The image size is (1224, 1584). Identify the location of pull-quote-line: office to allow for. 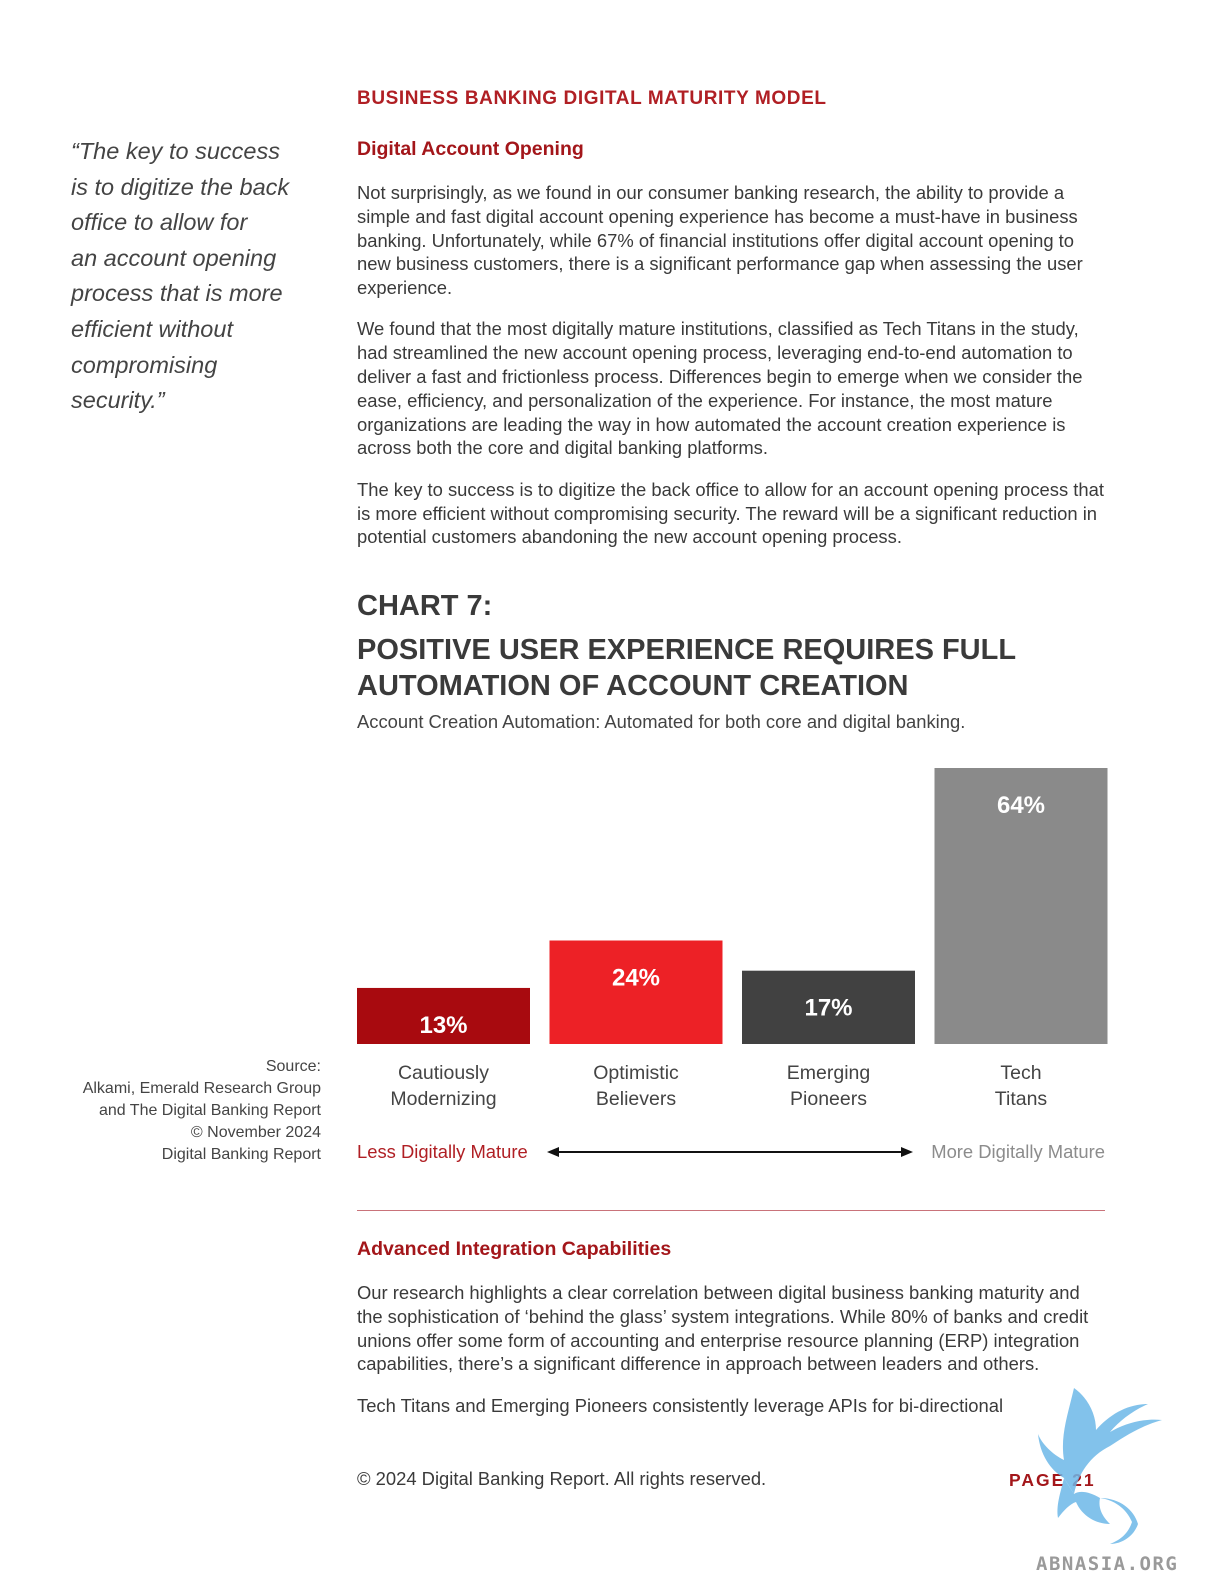
(159, 222).